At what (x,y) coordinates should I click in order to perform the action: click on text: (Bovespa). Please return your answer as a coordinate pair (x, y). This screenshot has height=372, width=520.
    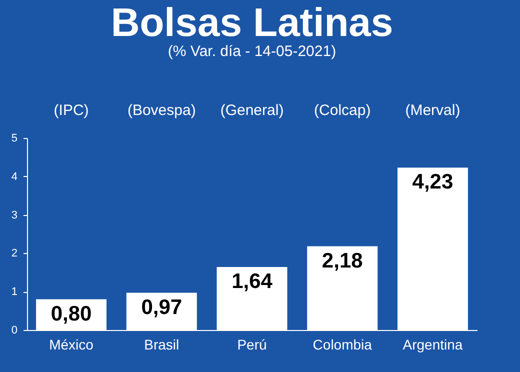
    Looking at the image, I should click on (161, 110).